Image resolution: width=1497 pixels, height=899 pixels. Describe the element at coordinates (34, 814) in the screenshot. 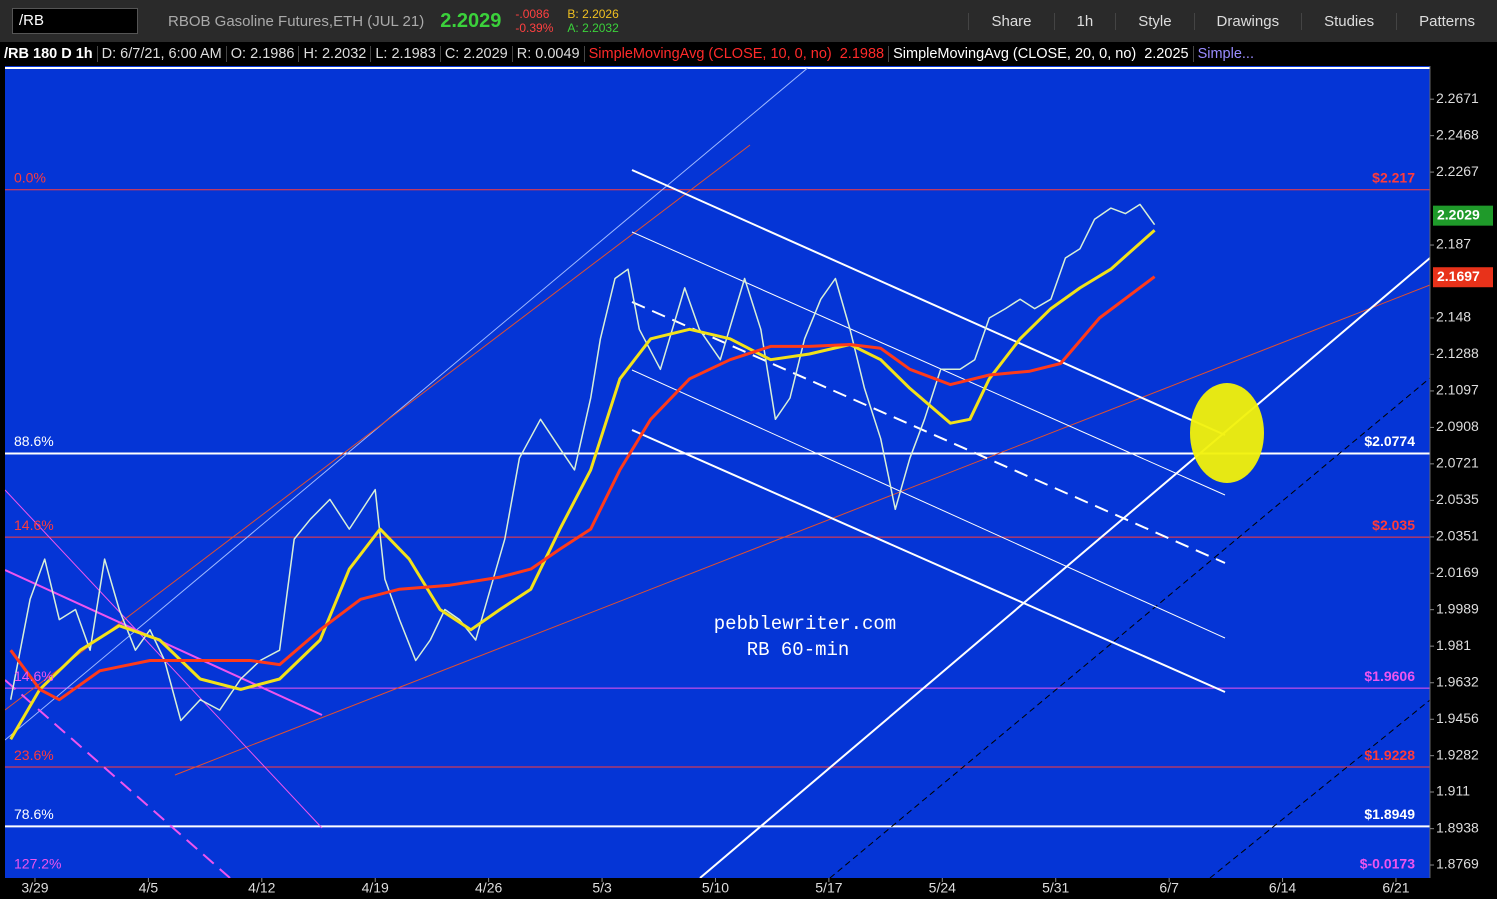

I see `fib-pct-label: 78.6%` at that location.